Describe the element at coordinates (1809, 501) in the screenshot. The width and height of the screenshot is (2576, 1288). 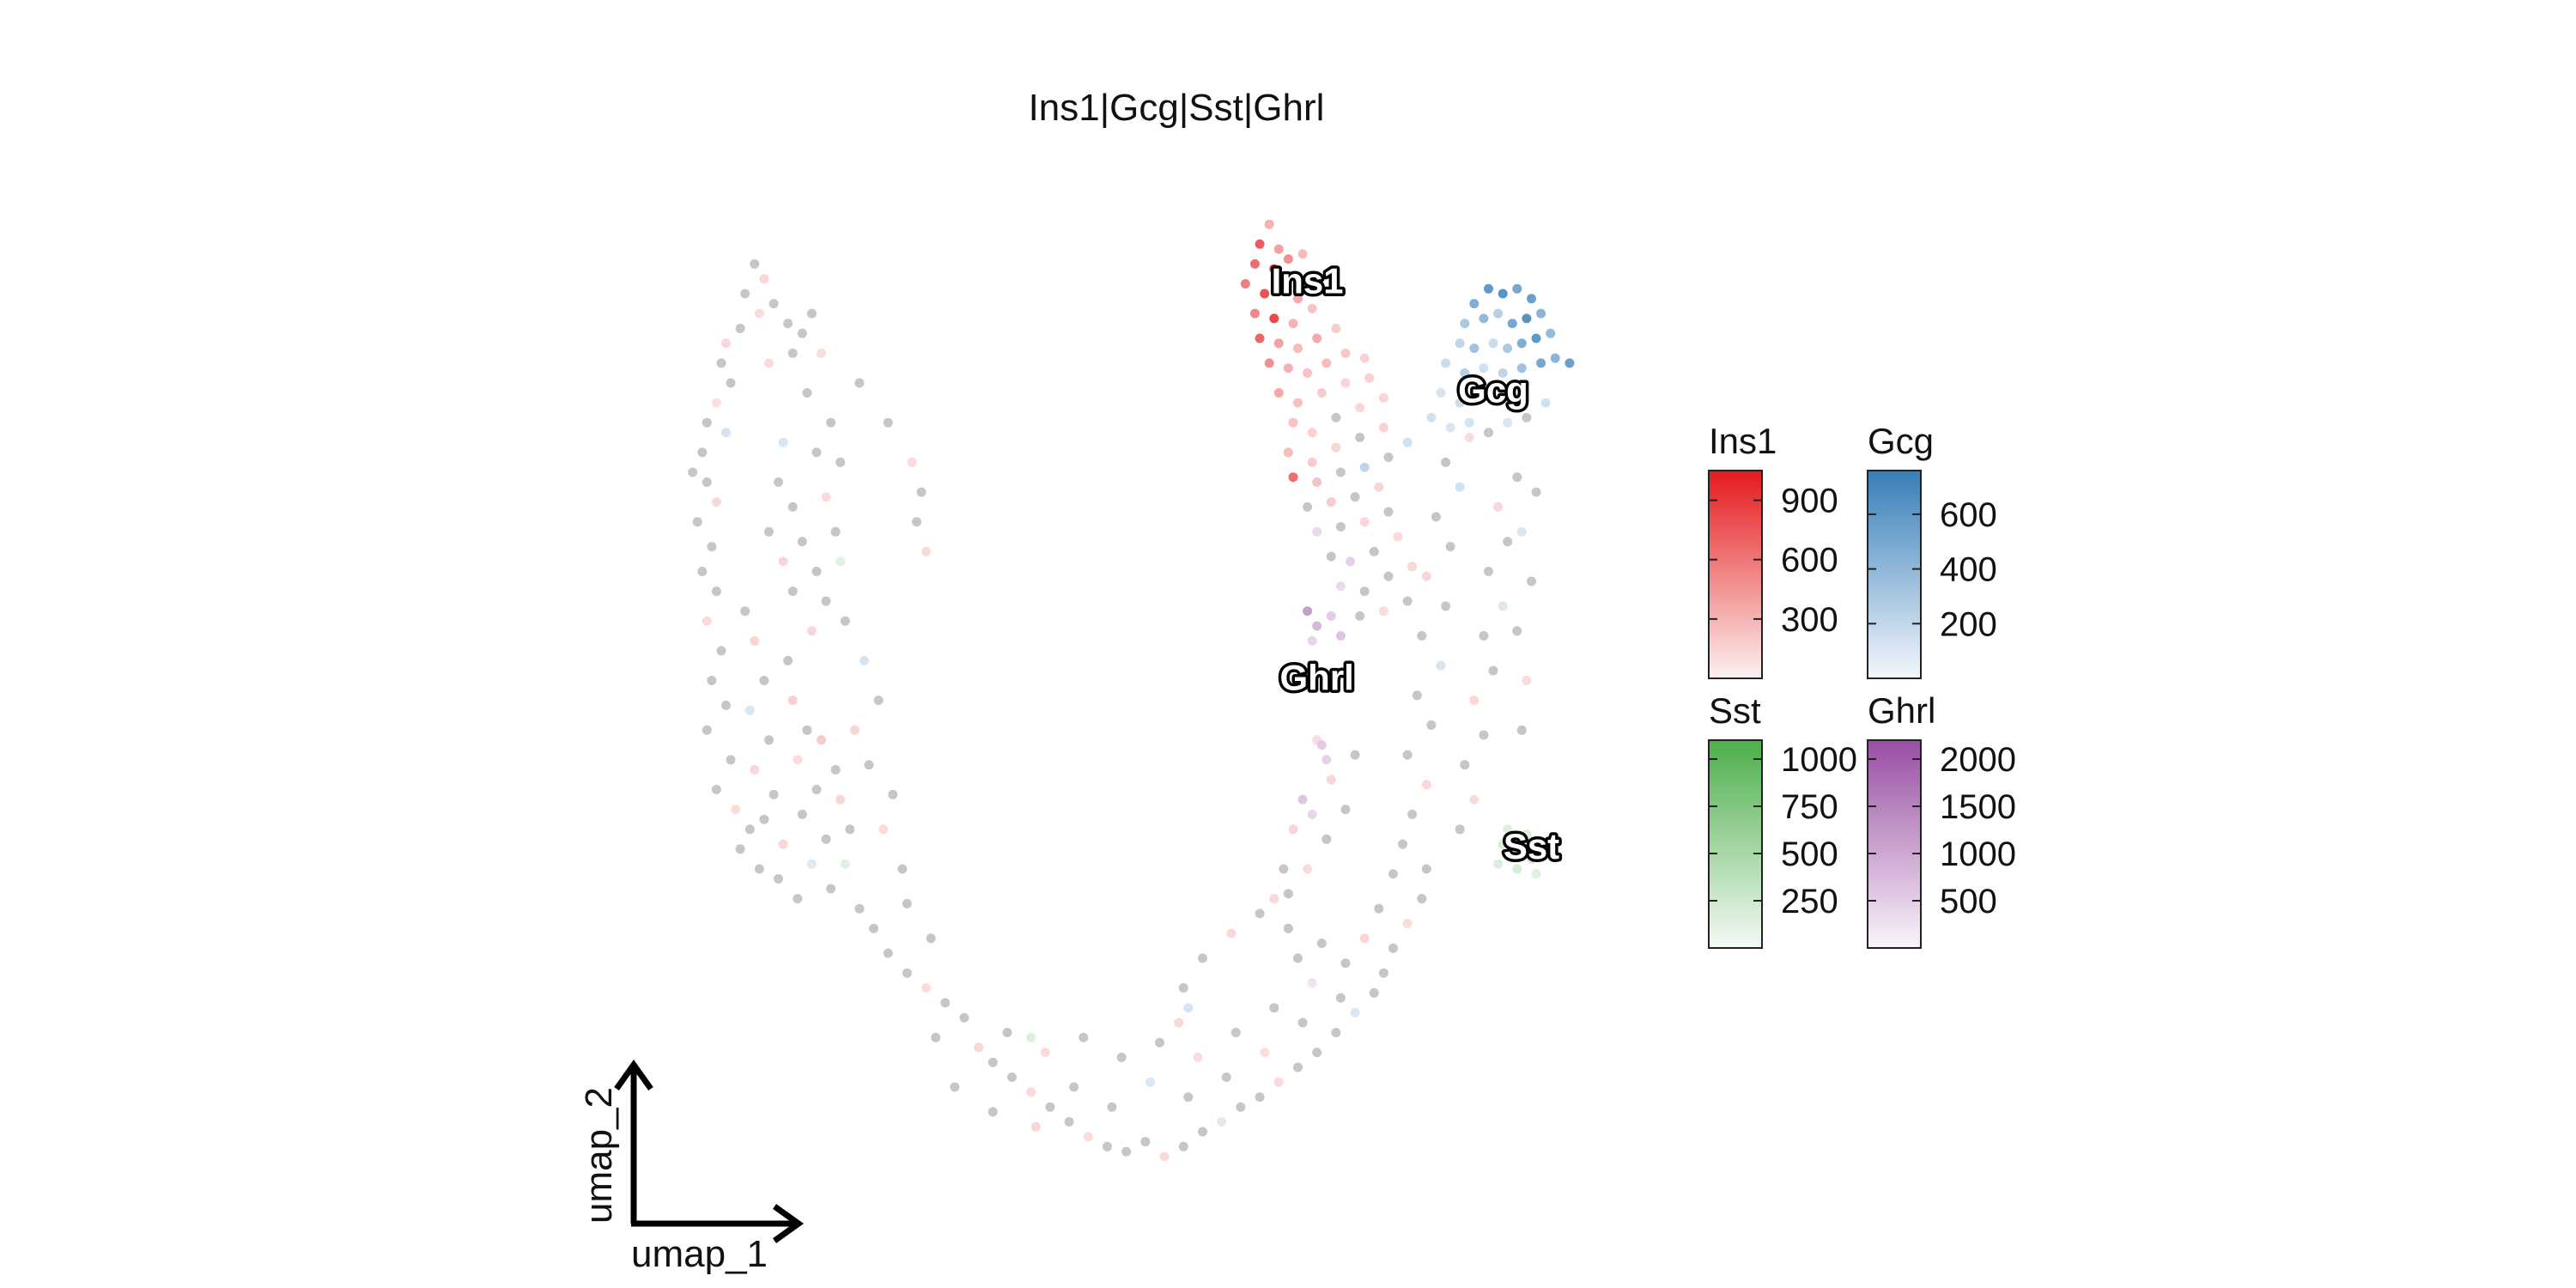
I see `legend-tick-label: 900` at that location.